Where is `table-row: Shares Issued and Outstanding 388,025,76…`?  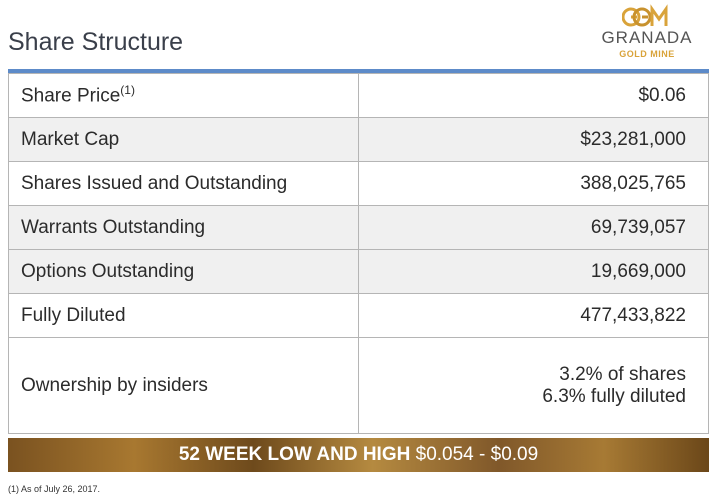 table-row: Shares Issued and Outstanding 388,025,76… is located at coordinates (358, 183).